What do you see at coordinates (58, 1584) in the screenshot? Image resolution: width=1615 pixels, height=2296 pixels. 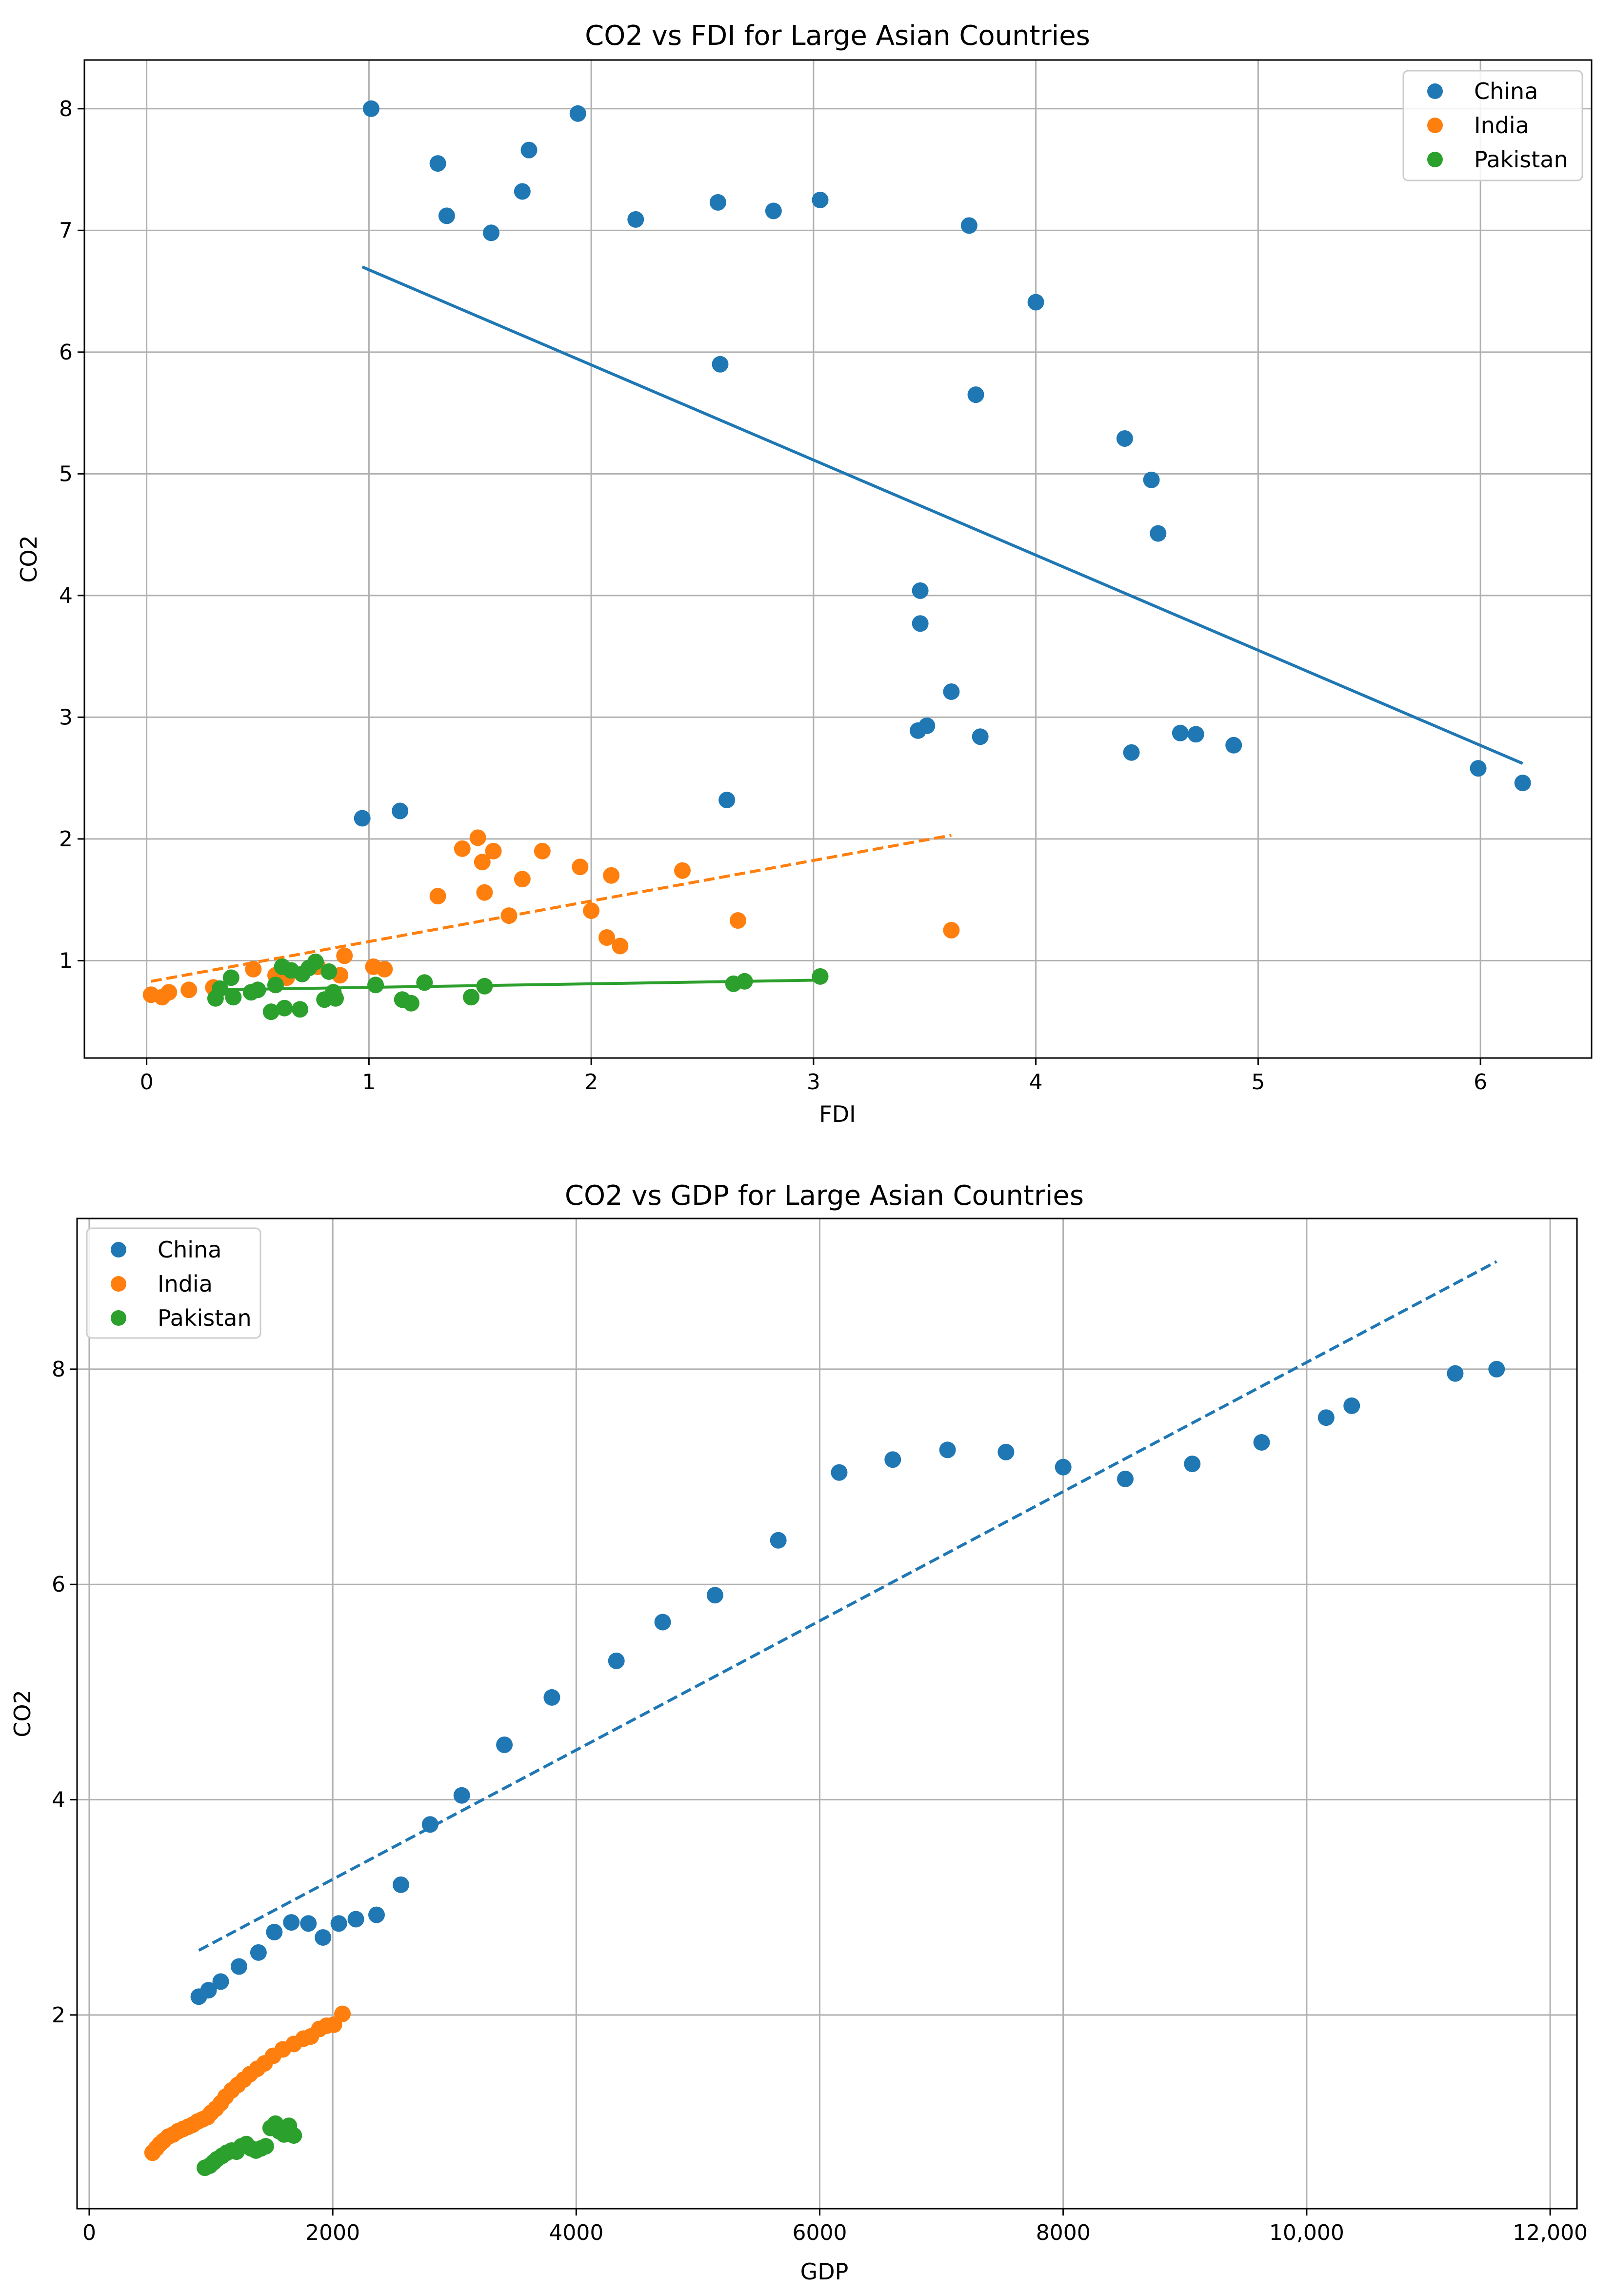 I see `gdp-y-tick-label: 6` at bounding box center [58, 1584].